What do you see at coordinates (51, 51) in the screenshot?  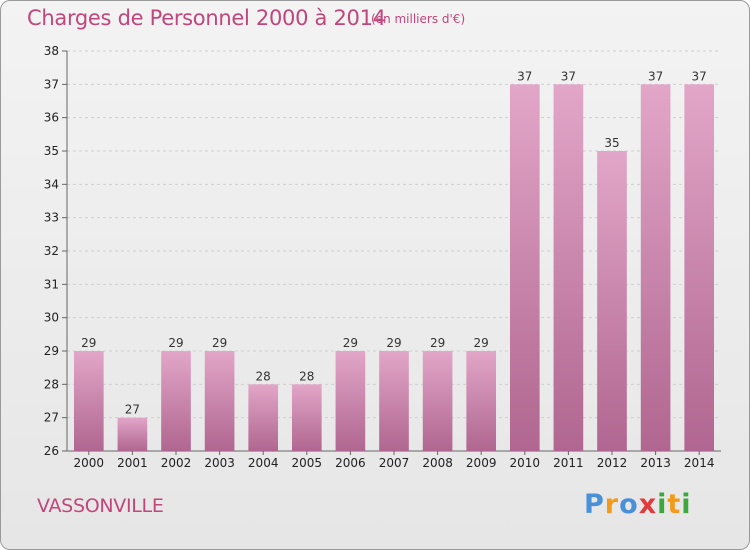 I see `y-tick-label: 38` at bounding box center [51, 51].